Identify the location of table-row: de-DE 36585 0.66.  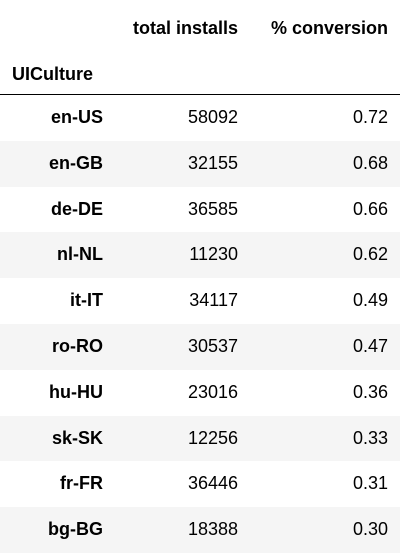
(200, 210).